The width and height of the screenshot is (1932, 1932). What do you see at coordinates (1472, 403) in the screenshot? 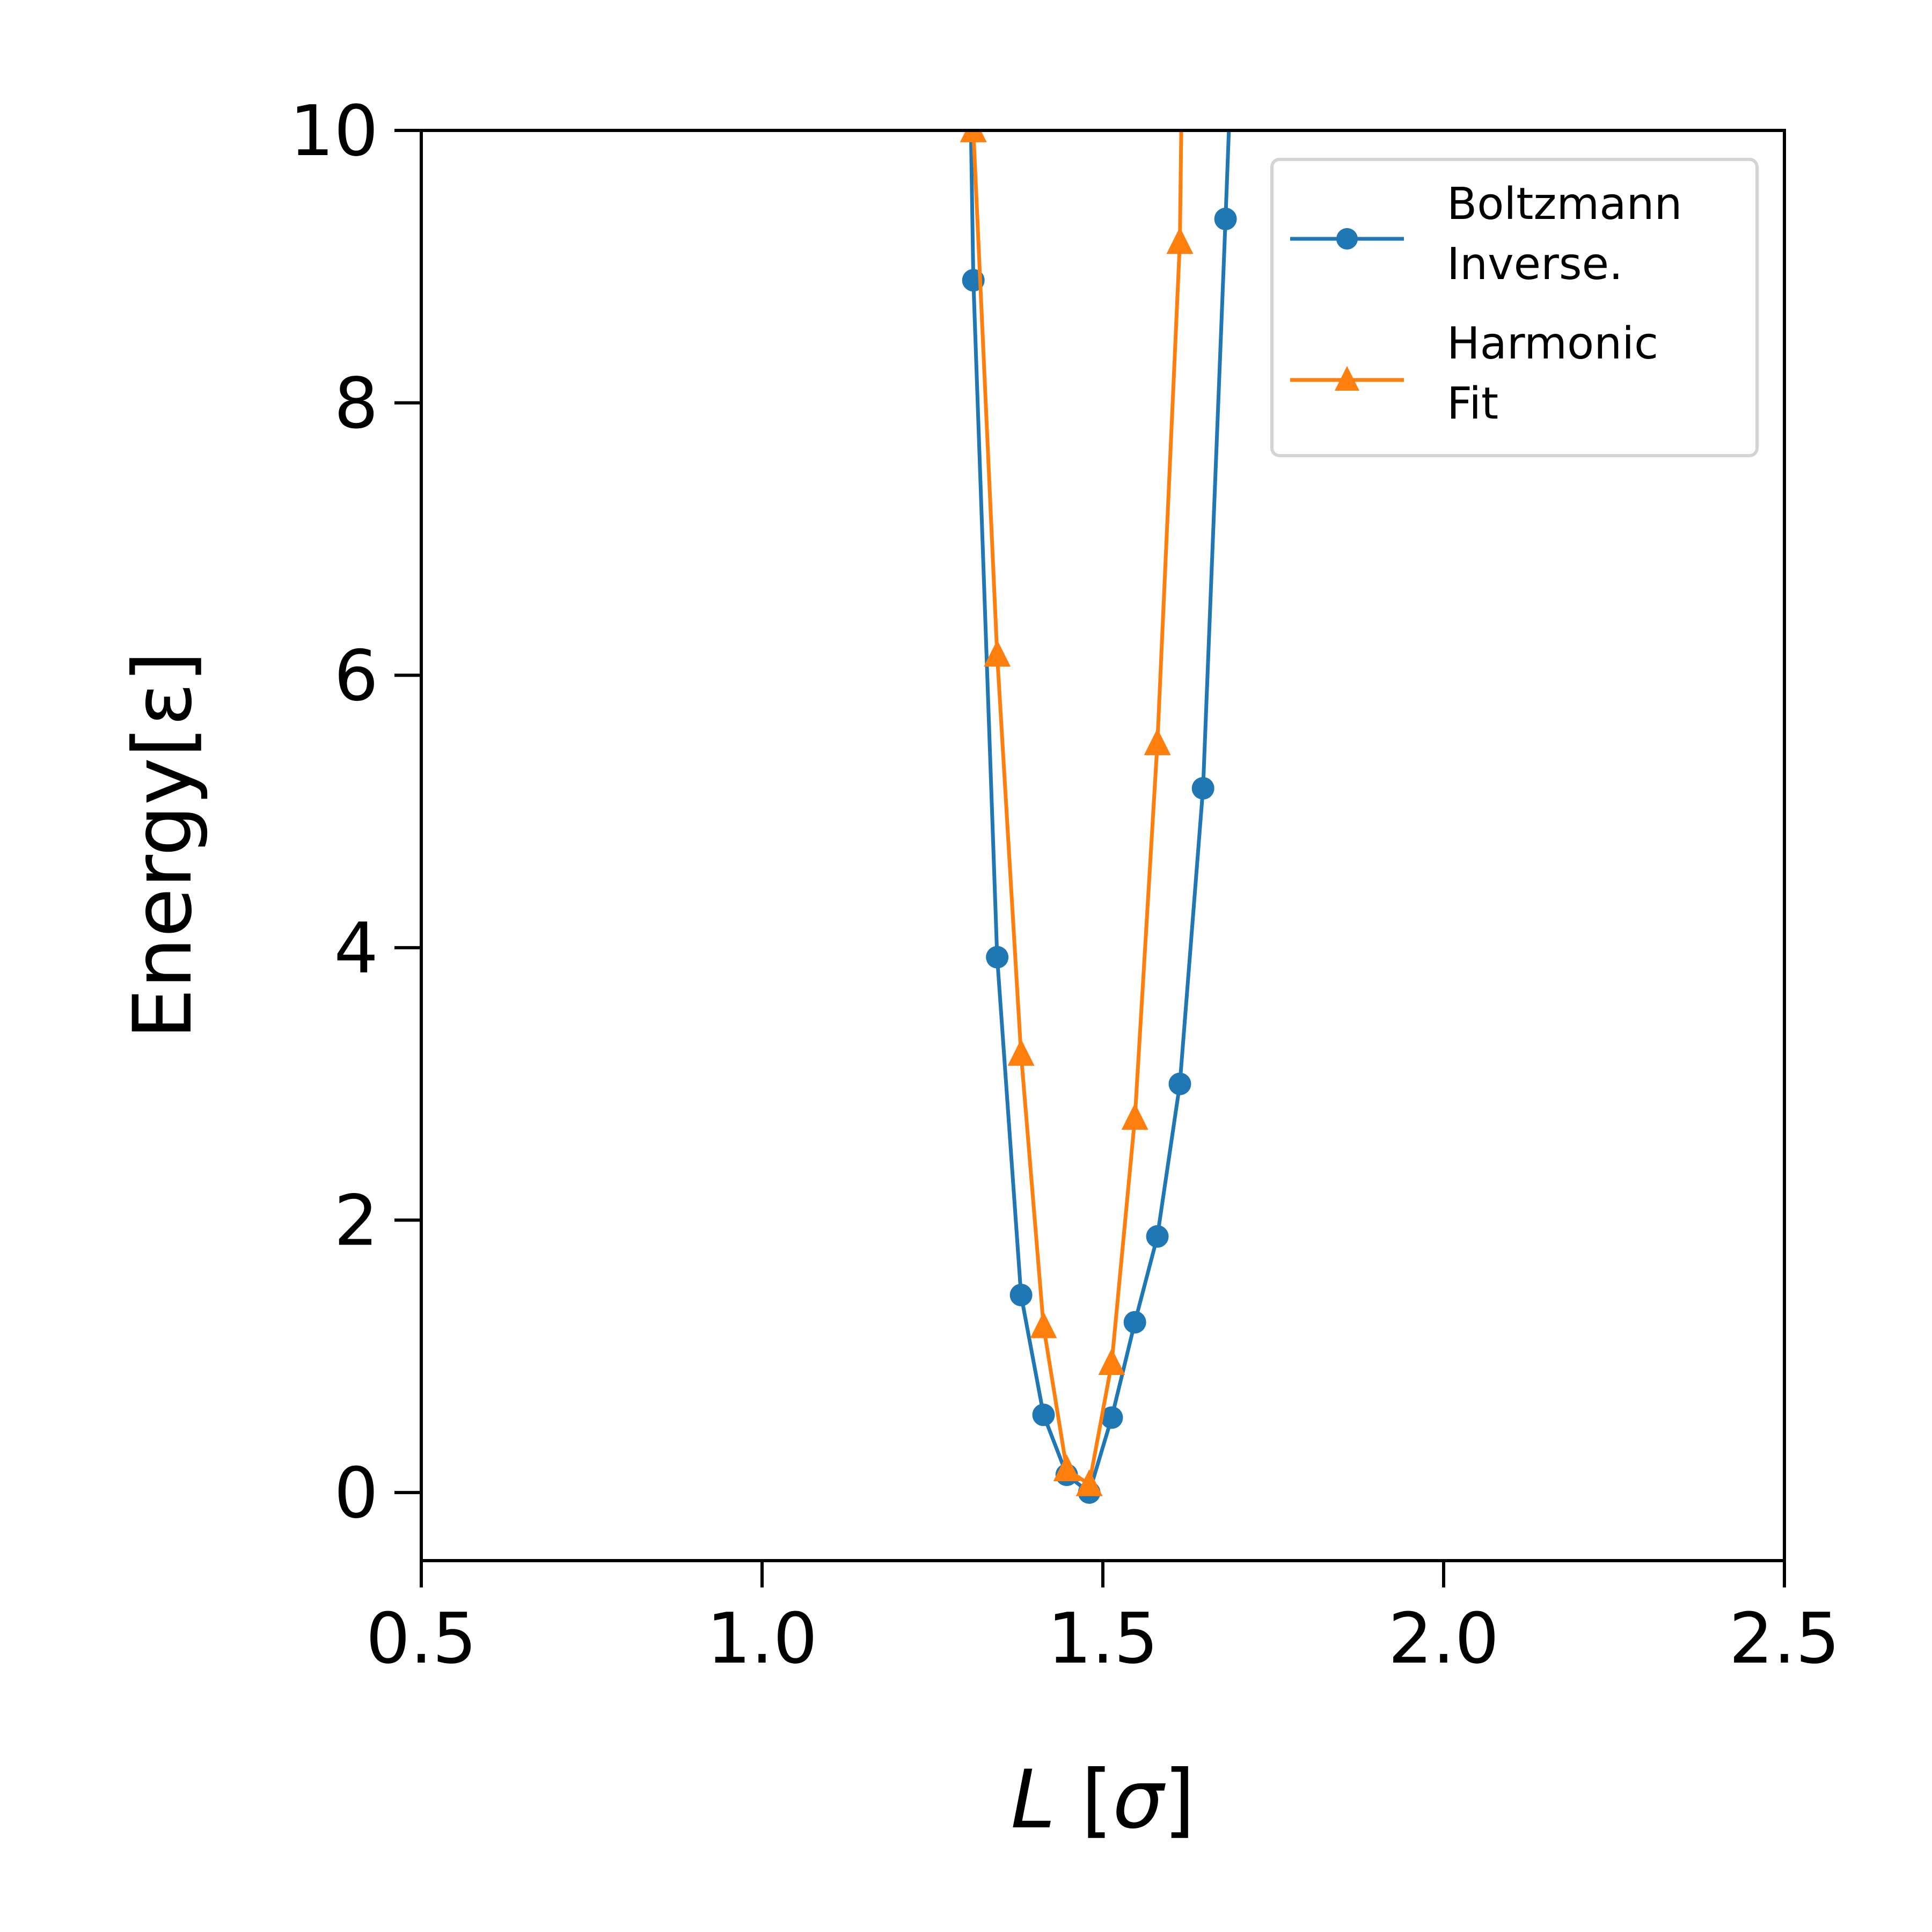
I see `legend-label-harmonic-line2: Fit` at bounding box center [1472, 403].